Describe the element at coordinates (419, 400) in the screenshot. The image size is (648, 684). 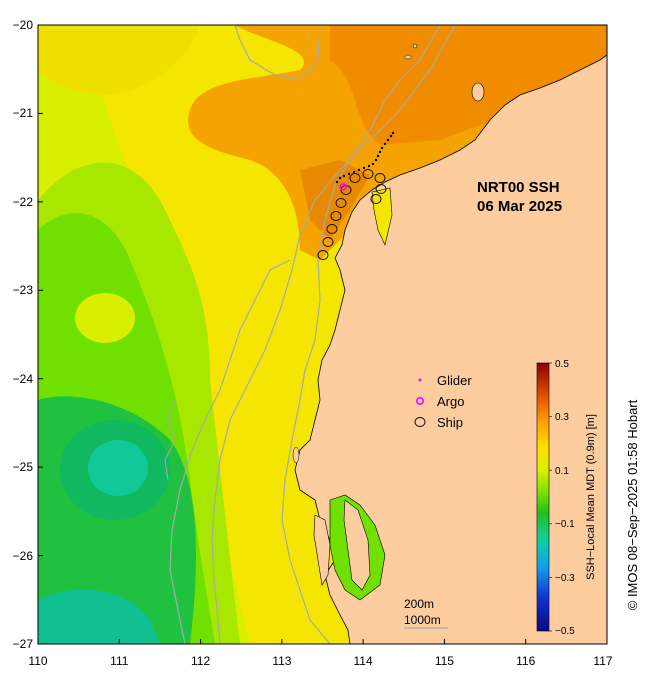
I see `argo-legend-symbol` at that location.